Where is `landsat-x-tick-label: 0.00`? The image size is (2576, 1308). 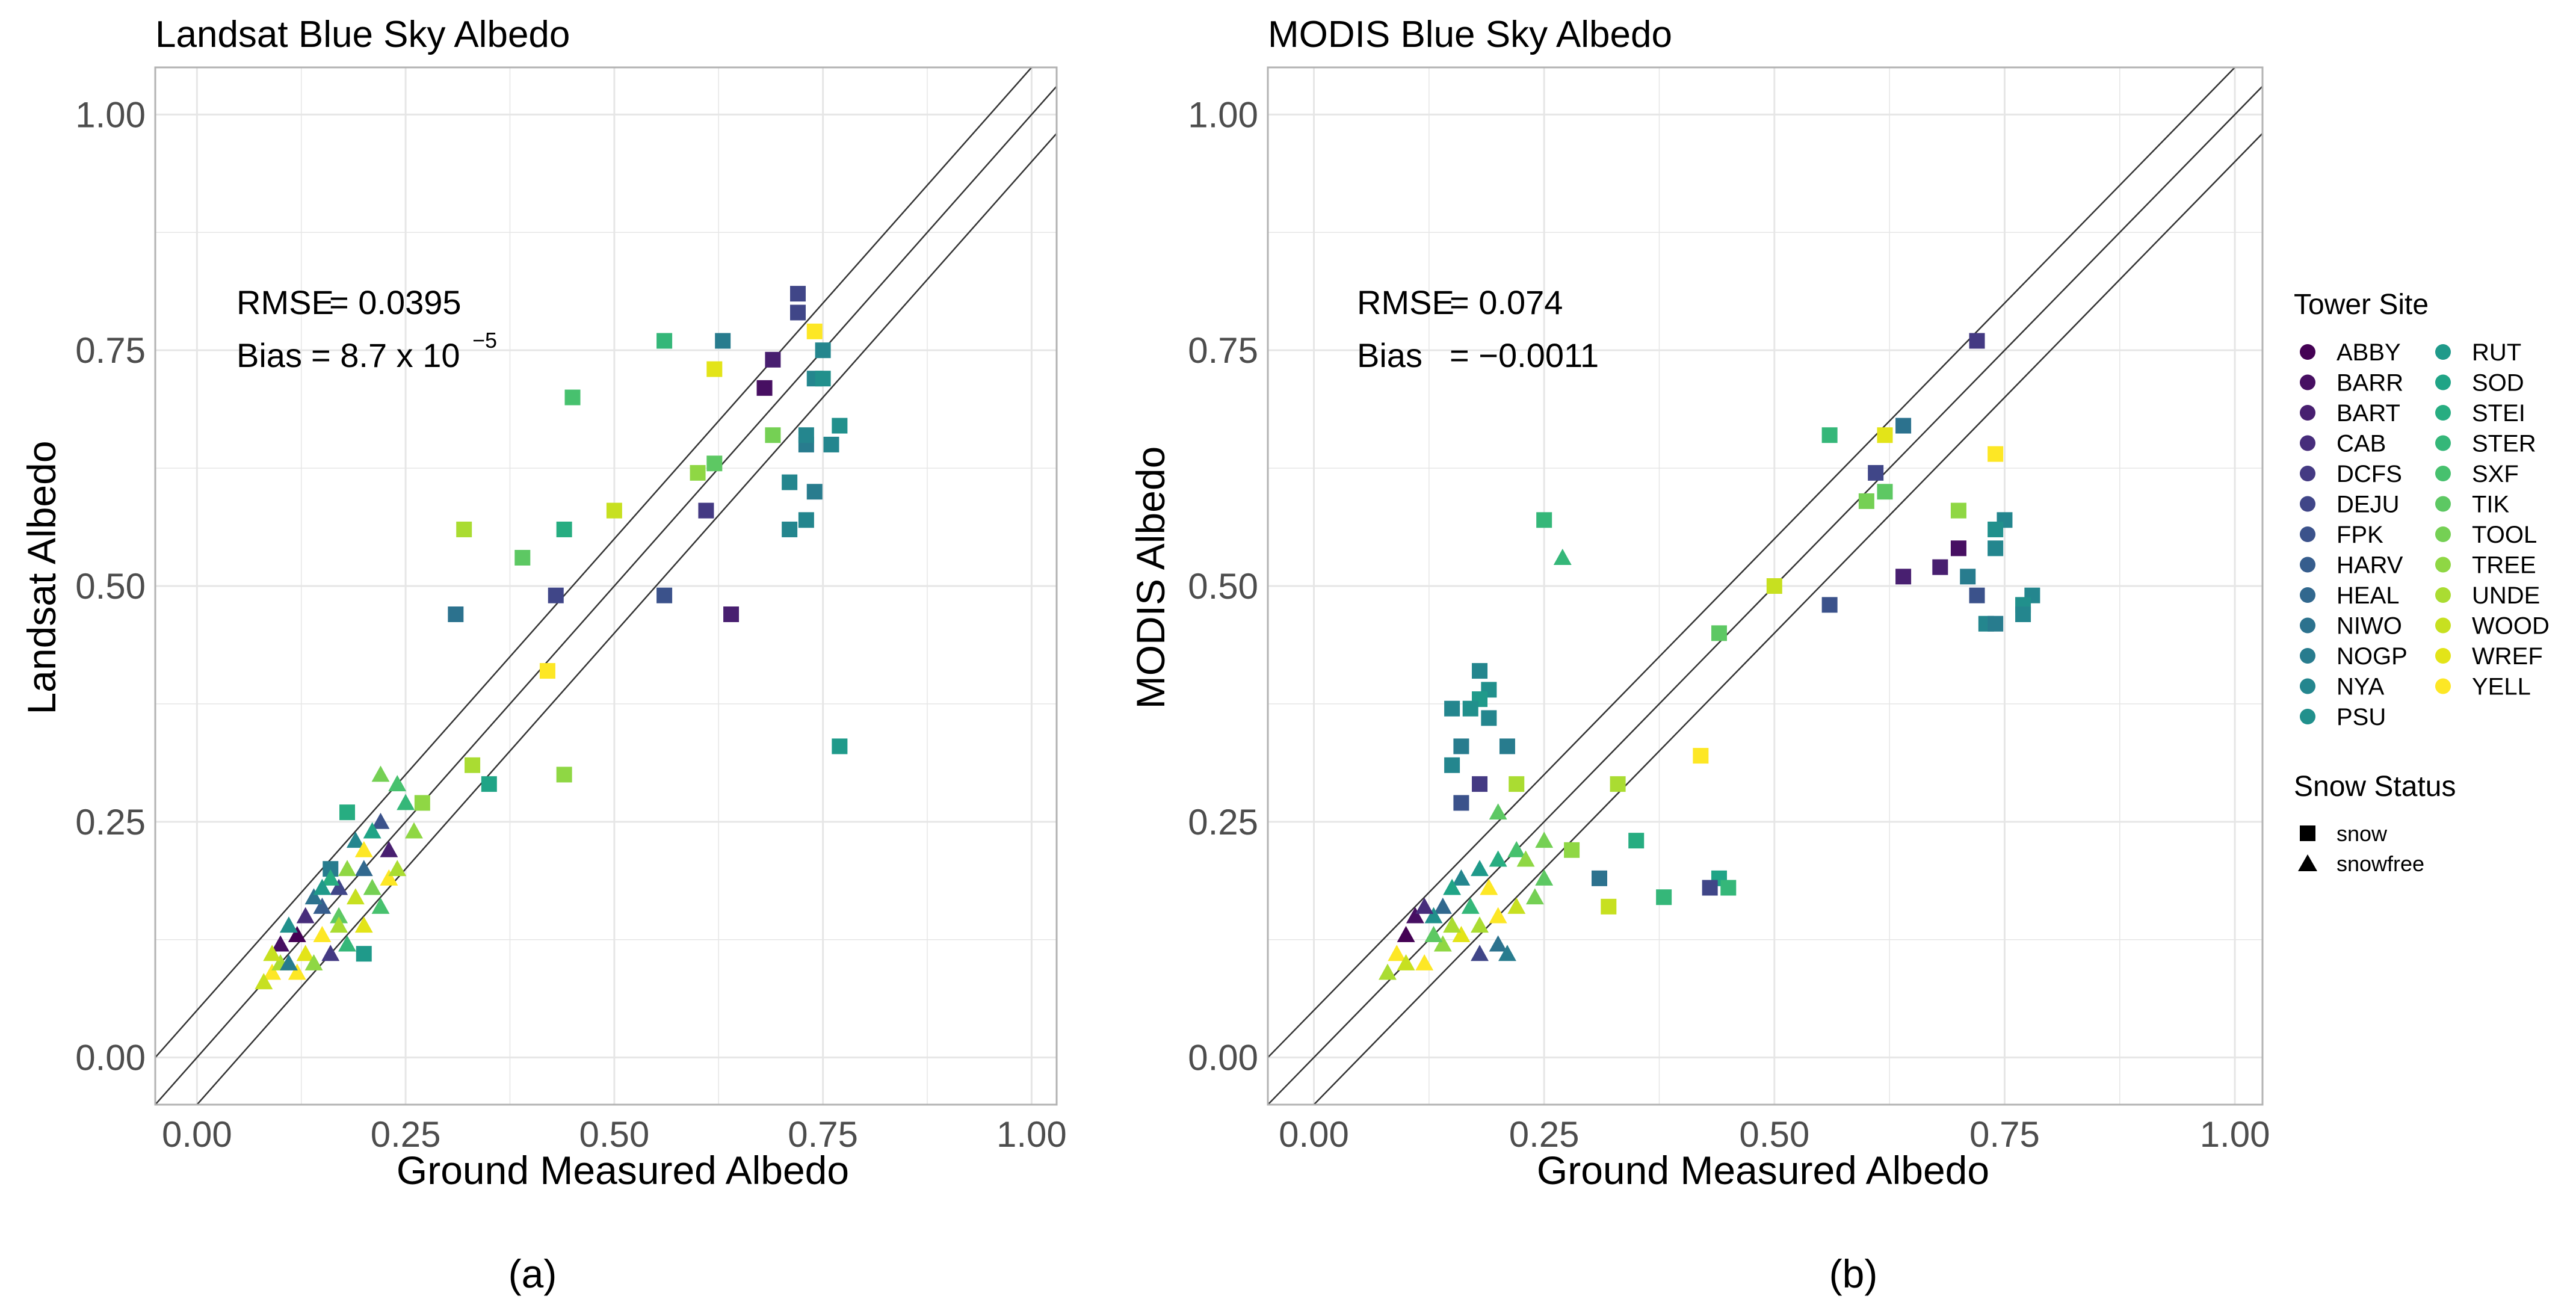
landsat-x-tick-label: 0.00 is located at coordinates (197, 1134).